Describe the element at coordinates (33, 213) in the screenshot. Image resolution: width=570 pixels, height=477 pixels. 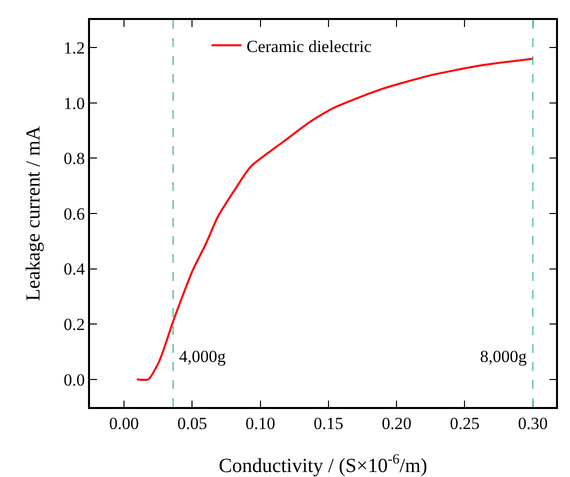
I see `y-axis-title: Leakage current / mA` at that location.